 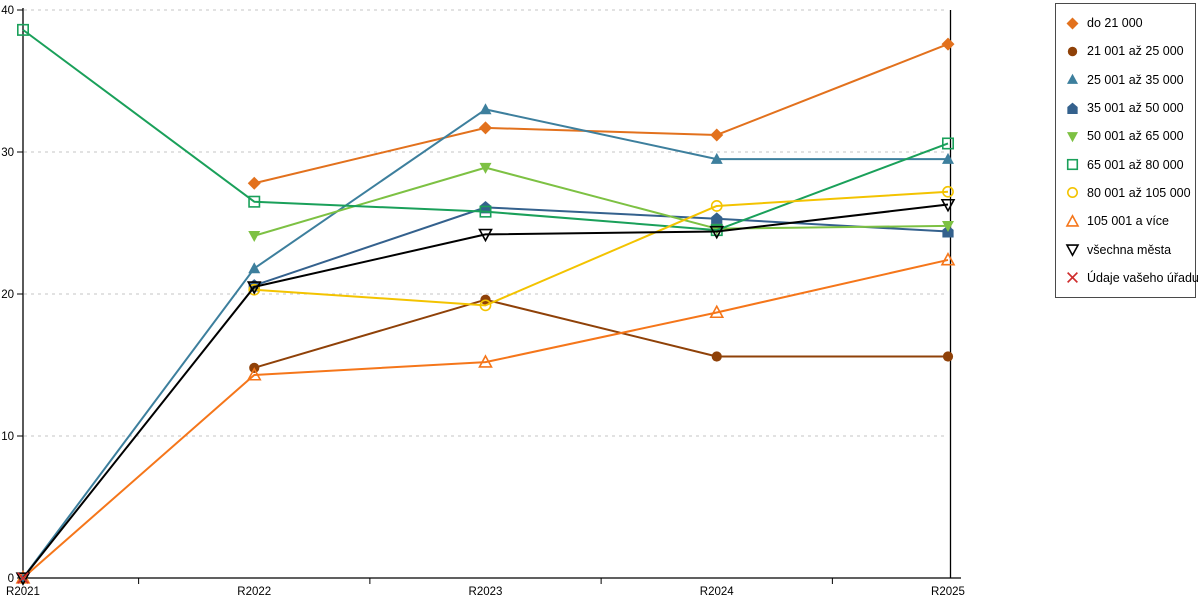 I want to click on x-tick-label: R2024, so click(x=717, y=592).